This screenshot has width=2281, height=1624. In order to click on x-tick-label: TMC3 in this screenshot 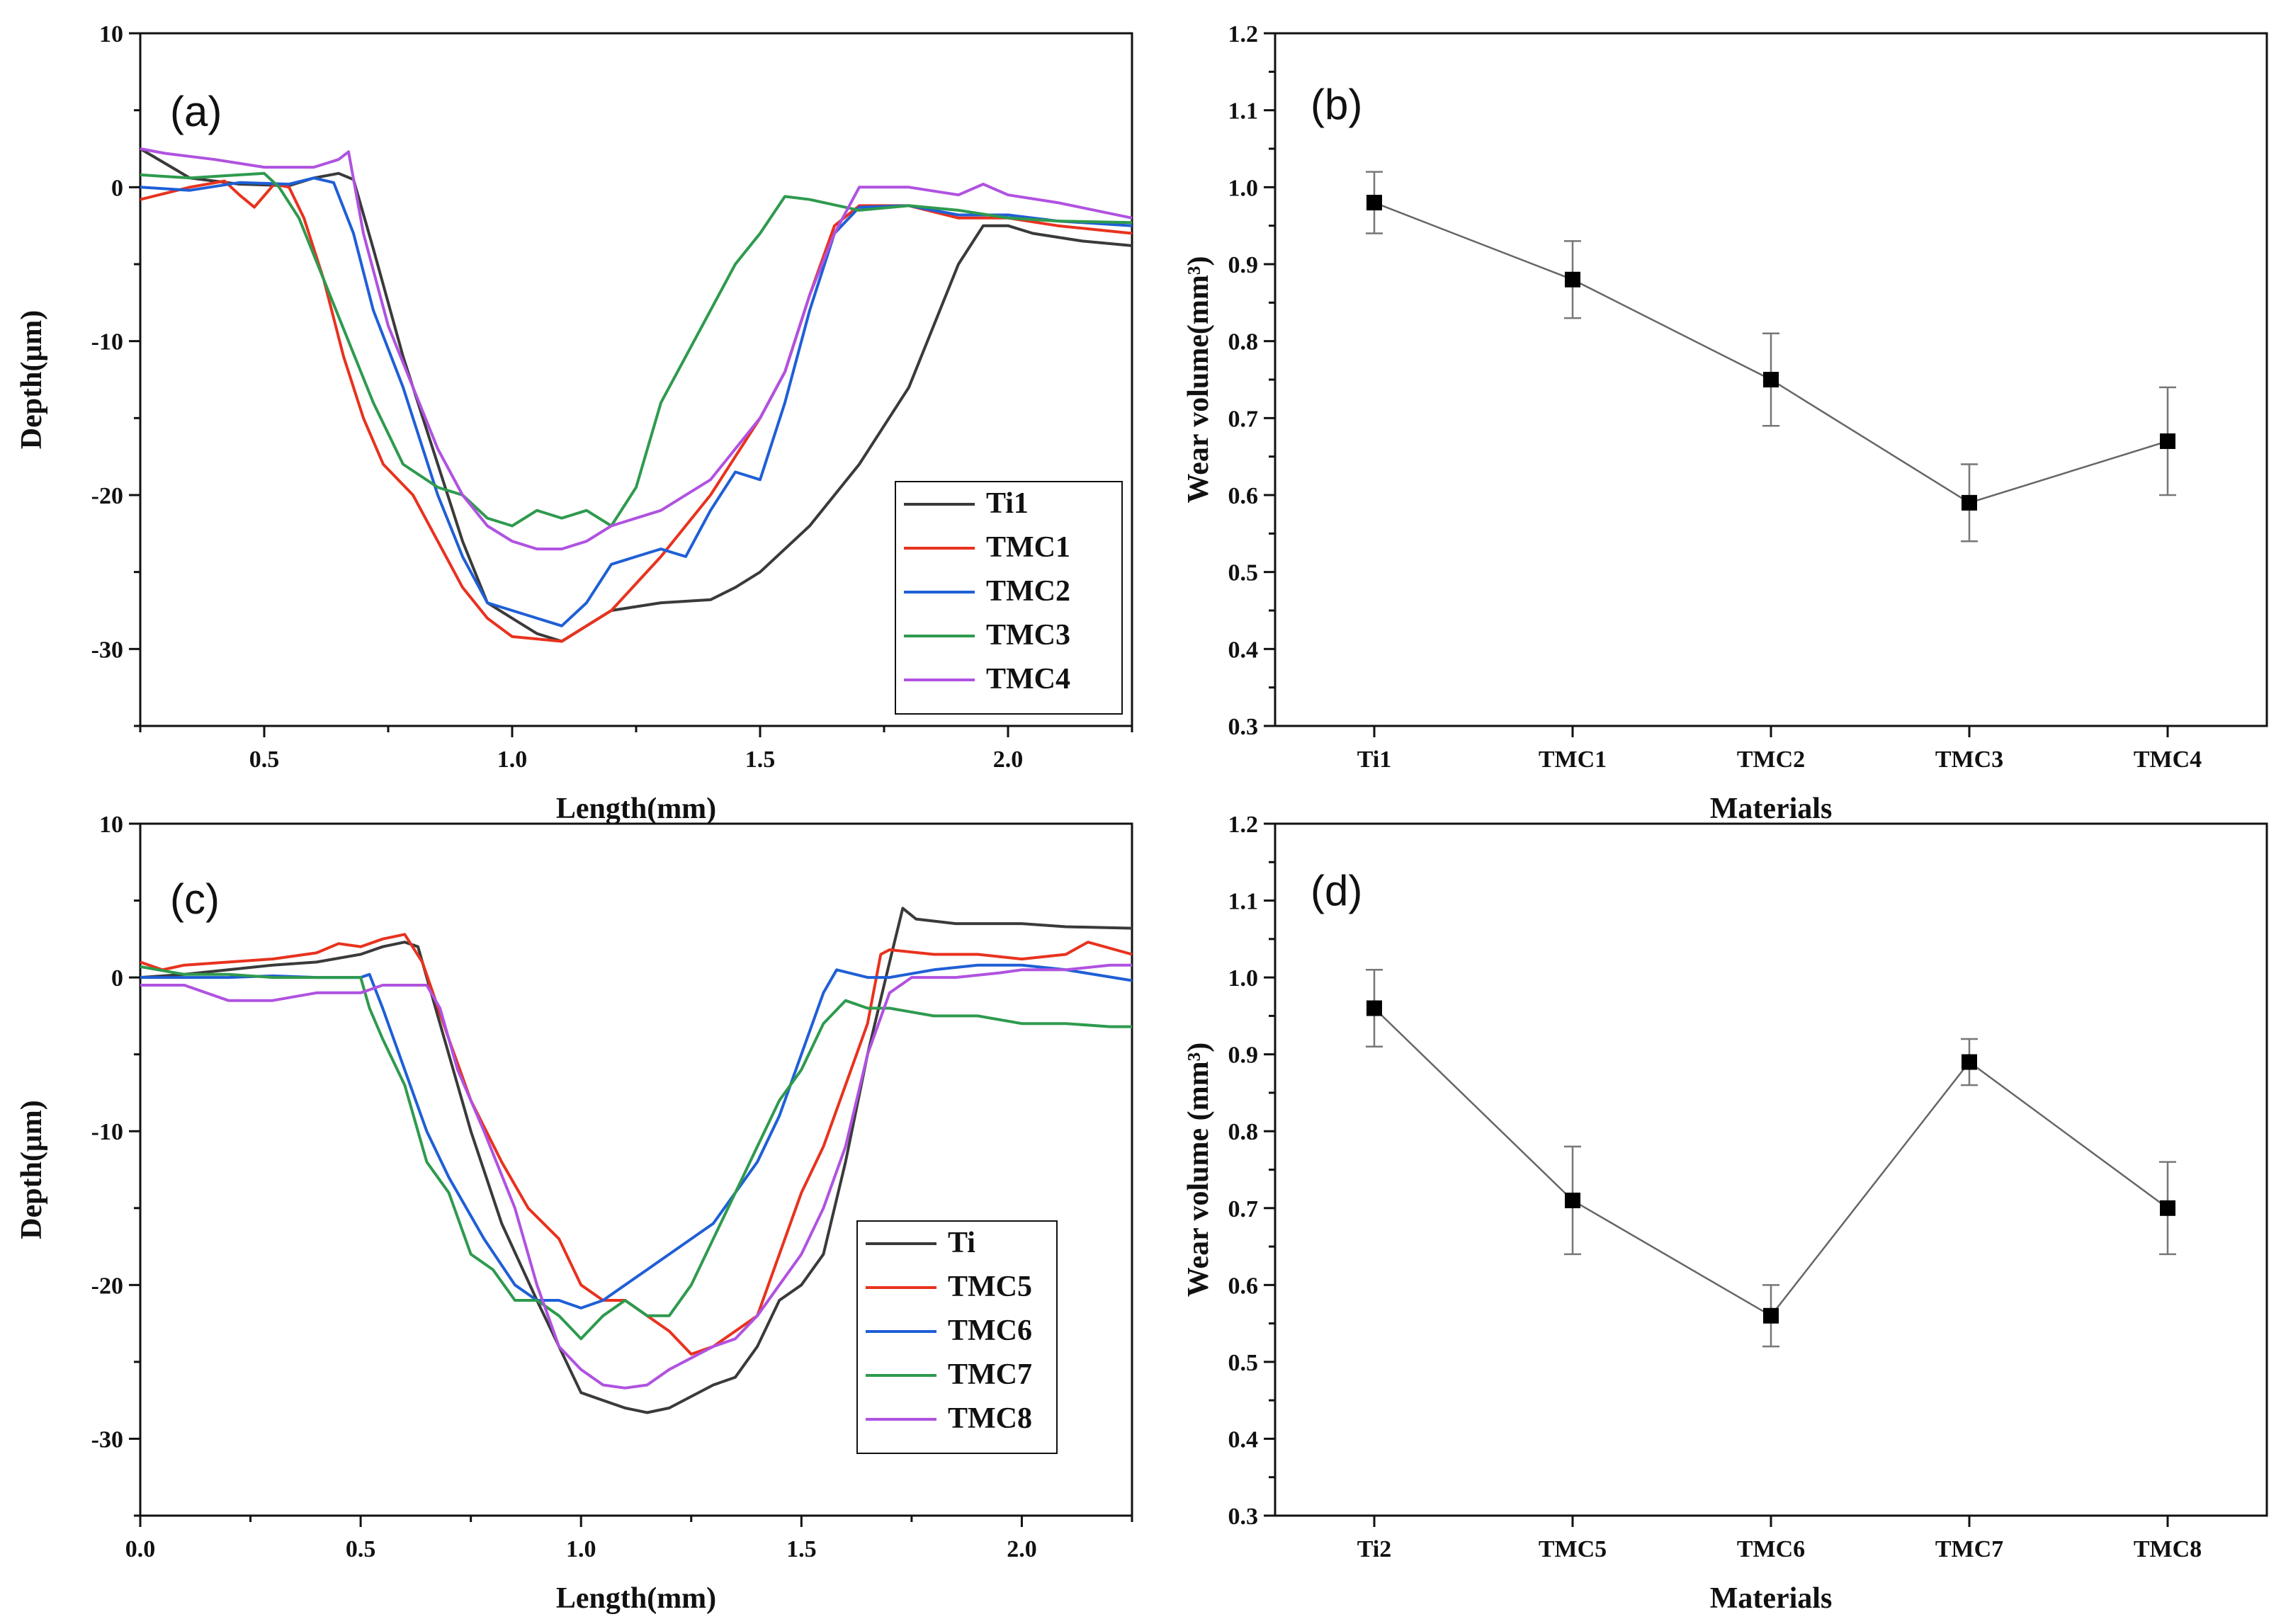, I will do `click(1969, 759)`.